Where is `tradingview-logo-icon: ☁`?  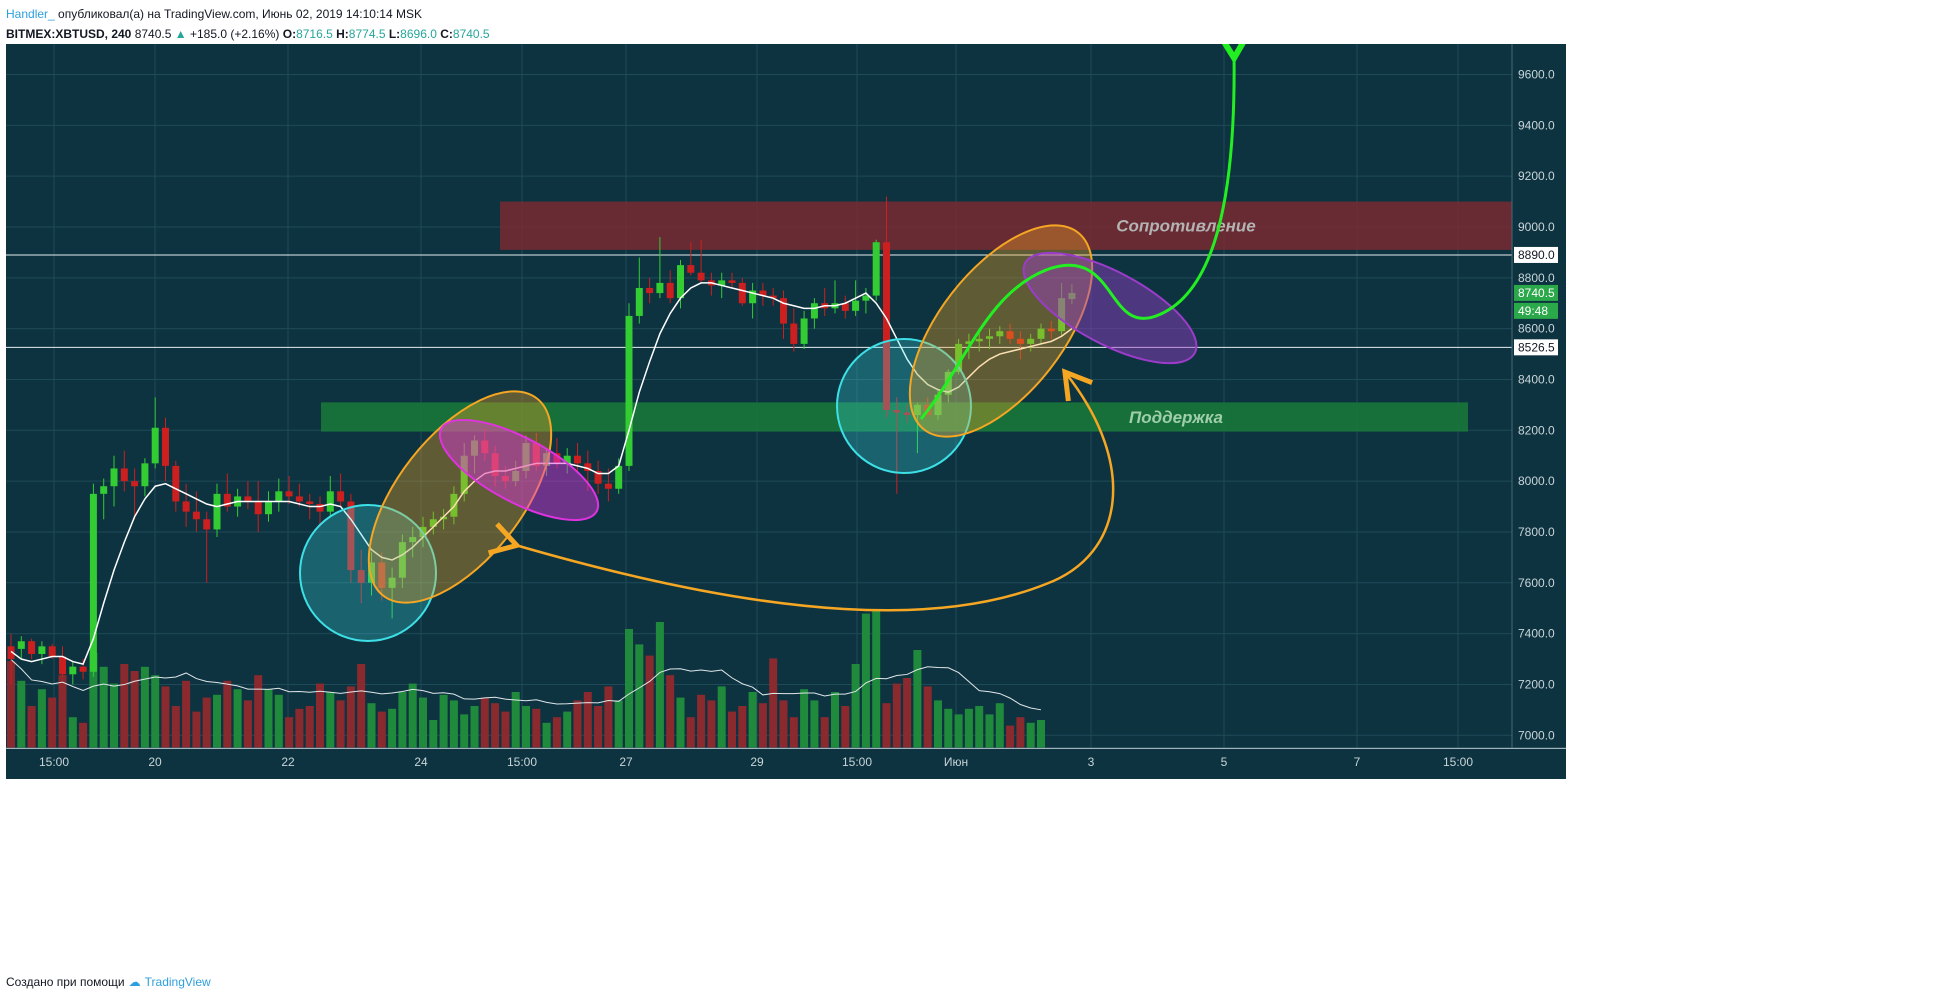
tradingview-logo-icon: ☁ is located at coordinates (134, 982).